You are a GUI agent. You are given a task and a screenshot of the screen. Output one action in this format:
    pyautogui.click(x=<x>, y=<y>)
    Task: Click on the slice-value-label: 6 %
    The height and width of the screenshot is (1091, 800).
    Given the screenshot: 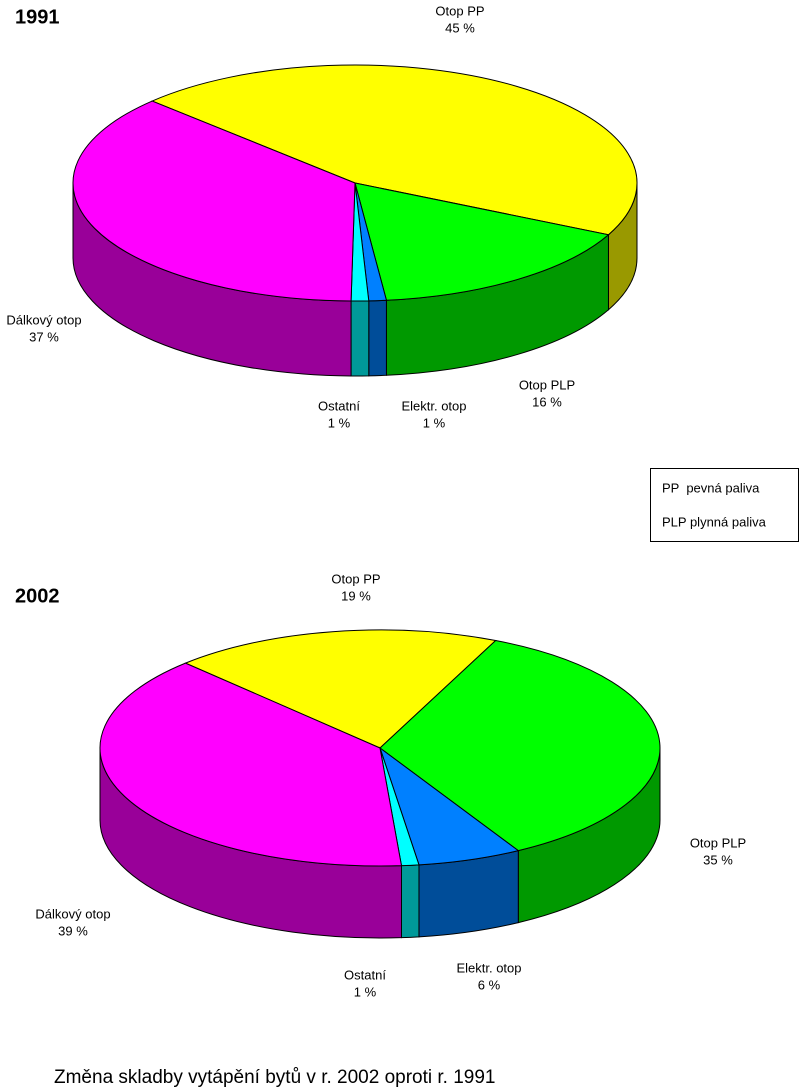 What is the action you would take?
    pyautogui.click(x=489, y=984)
    